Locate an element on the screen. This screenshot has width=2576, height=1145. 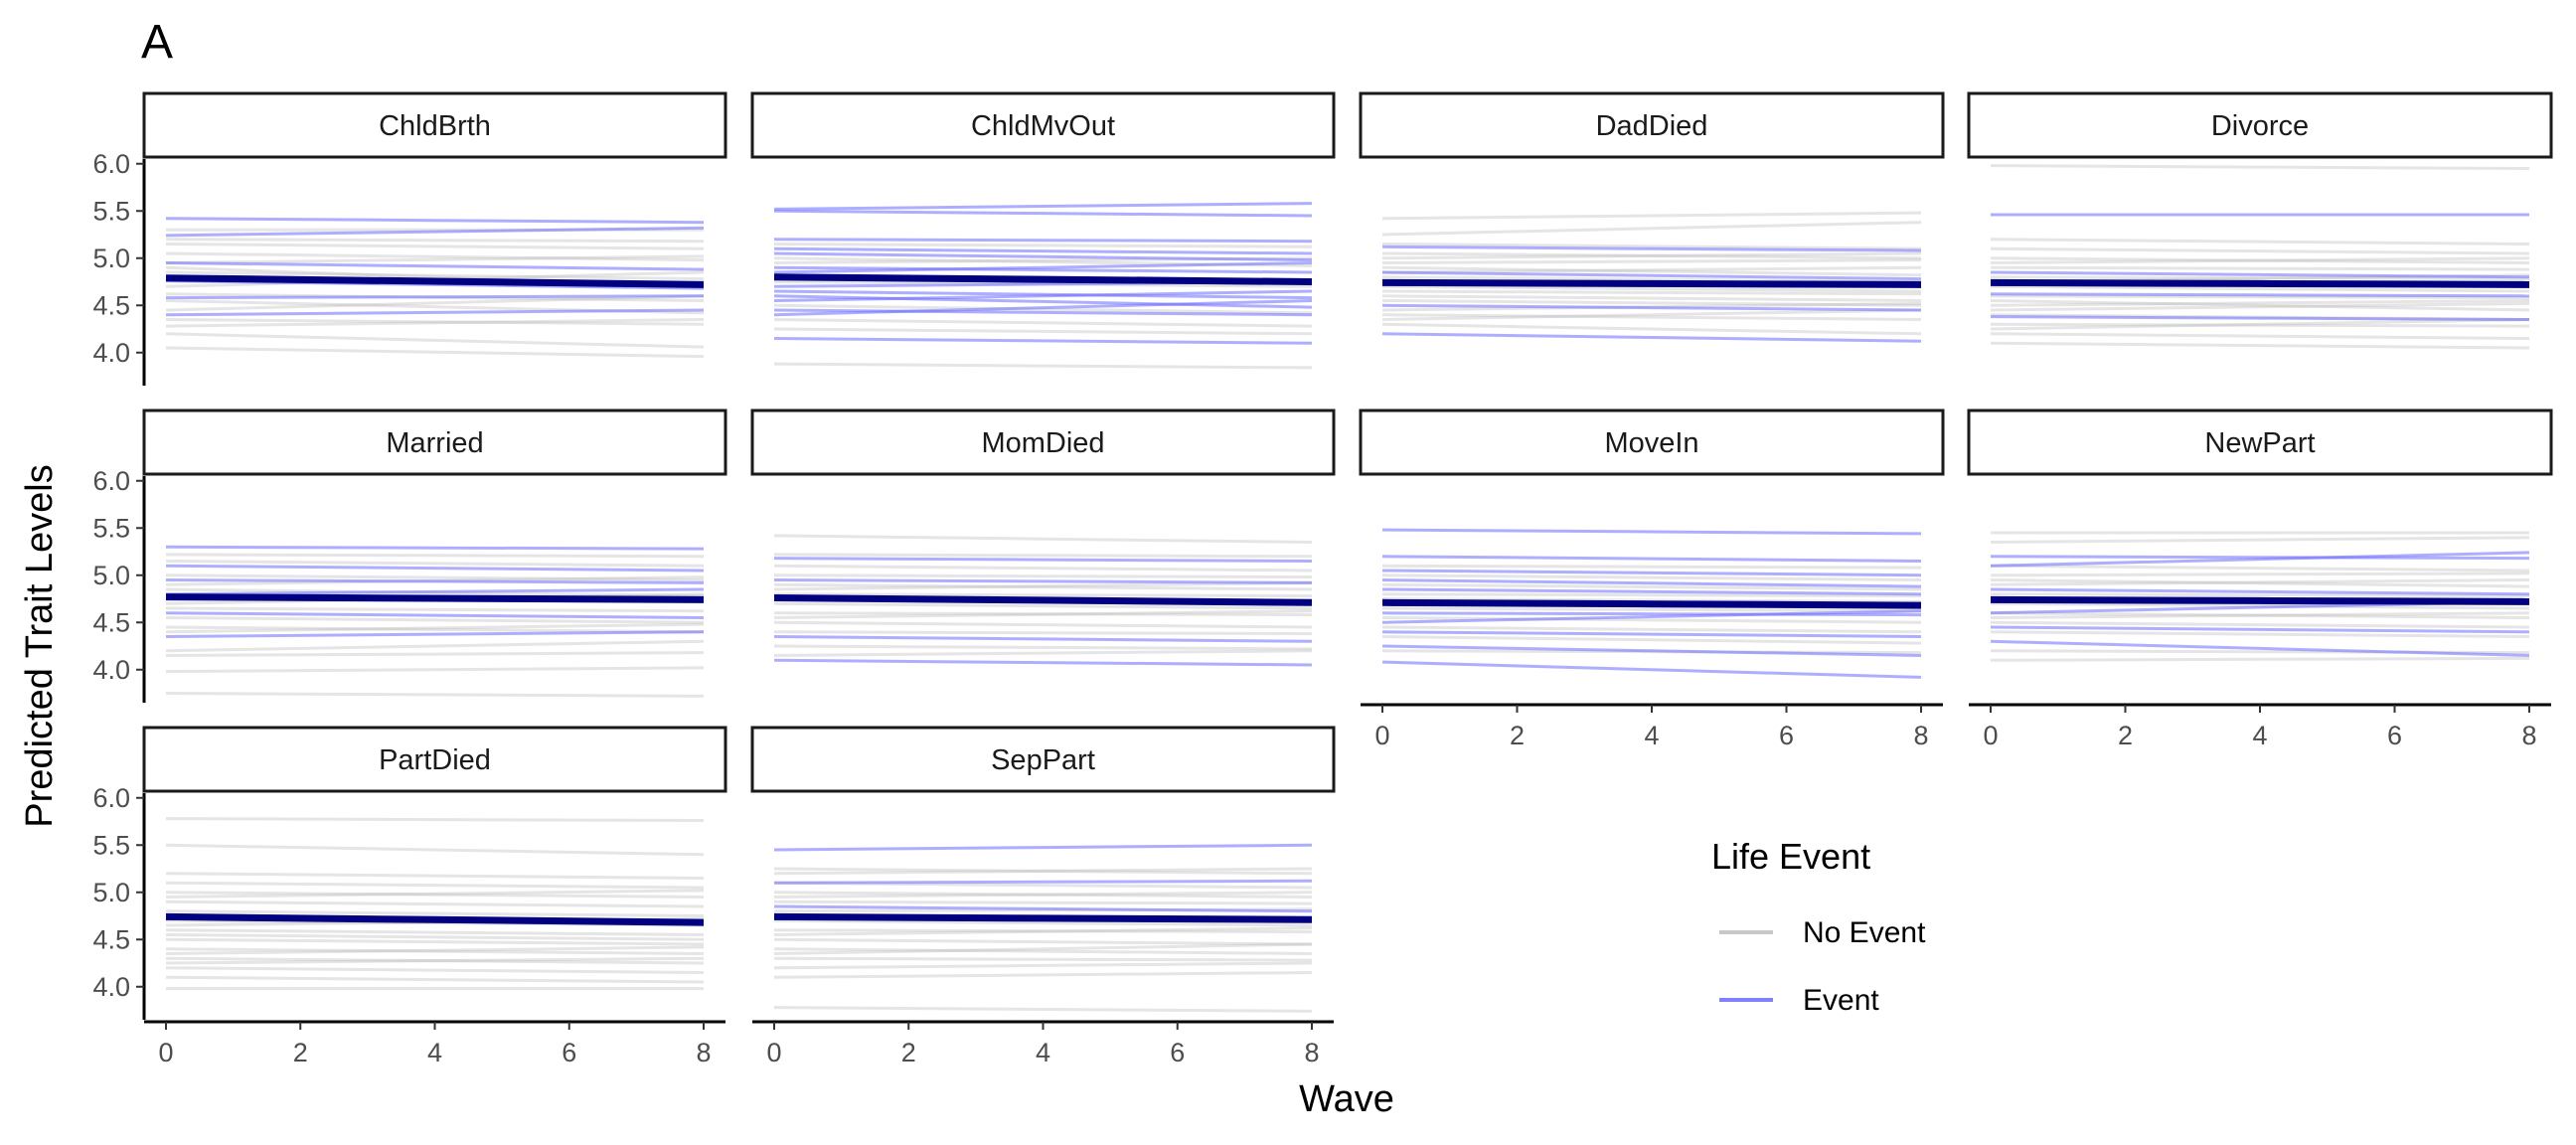
facet-panel-chldmvout: ChldMvOut is located at coordinates (1043, 231).